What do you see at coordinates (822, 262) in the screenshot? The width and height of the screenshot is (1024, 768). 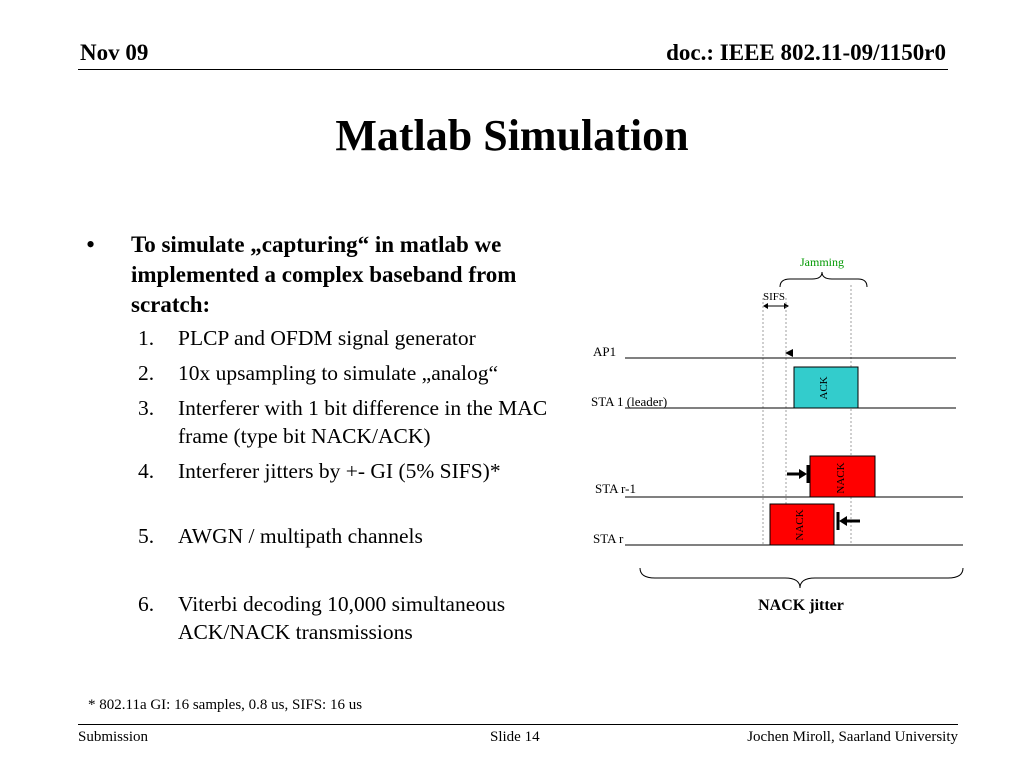 I see `jamming-label: Jamming` at bounding box center [822, 262].